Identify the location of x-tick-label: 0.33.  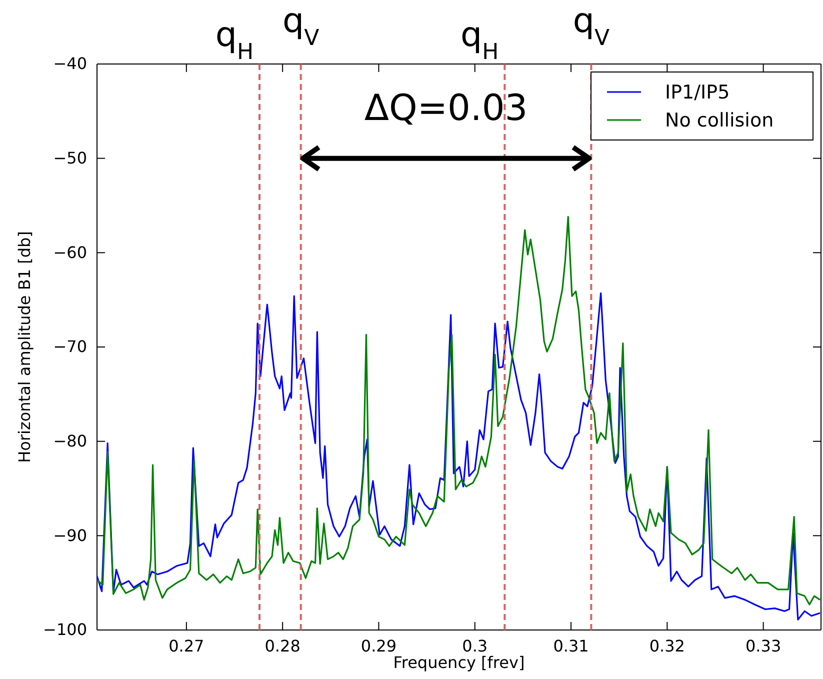
(764, 646).